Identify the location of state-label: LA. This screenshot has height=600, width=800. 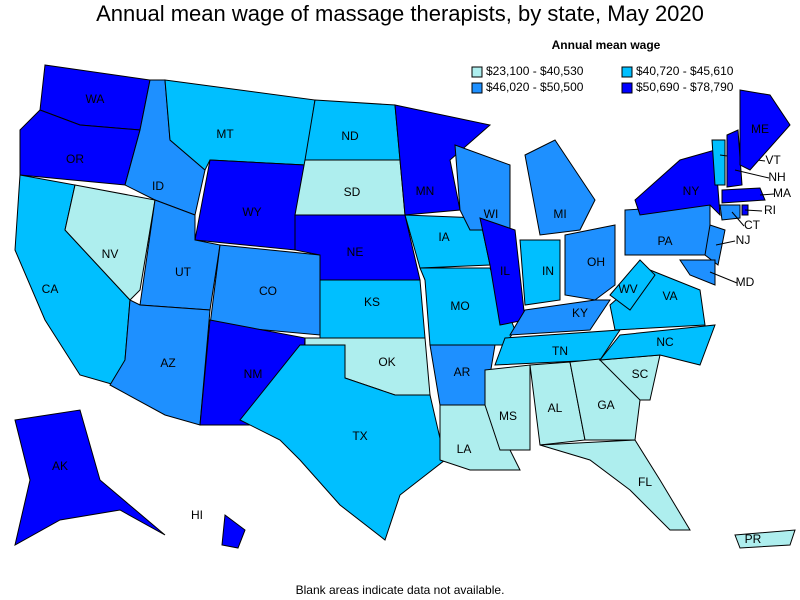
(464, 449).